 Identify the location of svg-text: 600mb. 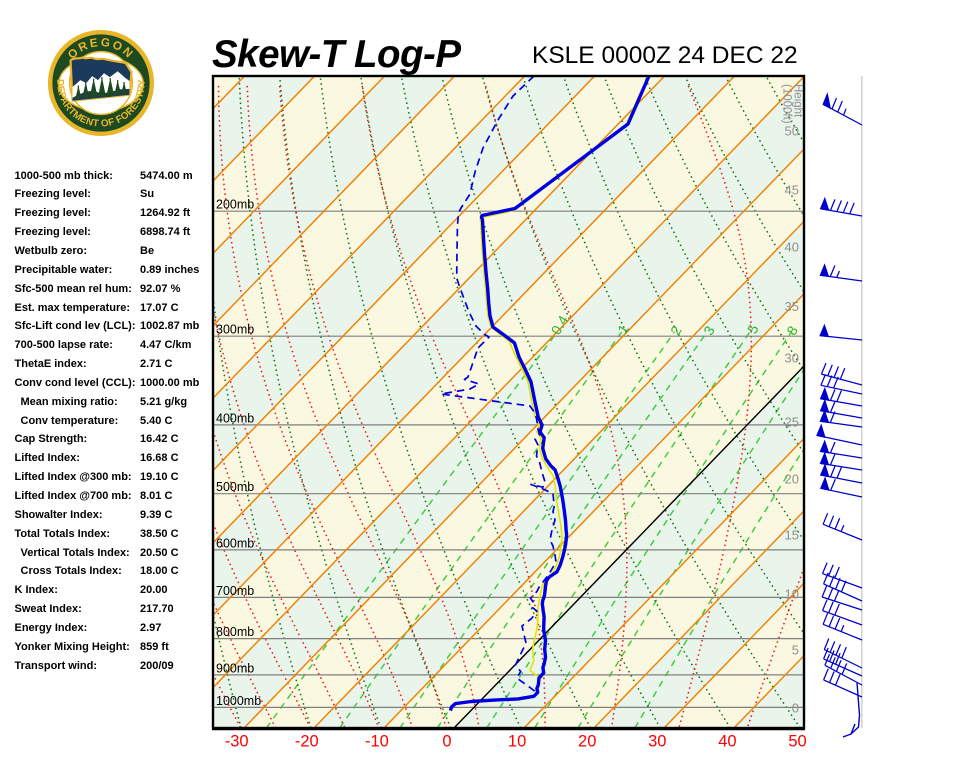
(235, 543).